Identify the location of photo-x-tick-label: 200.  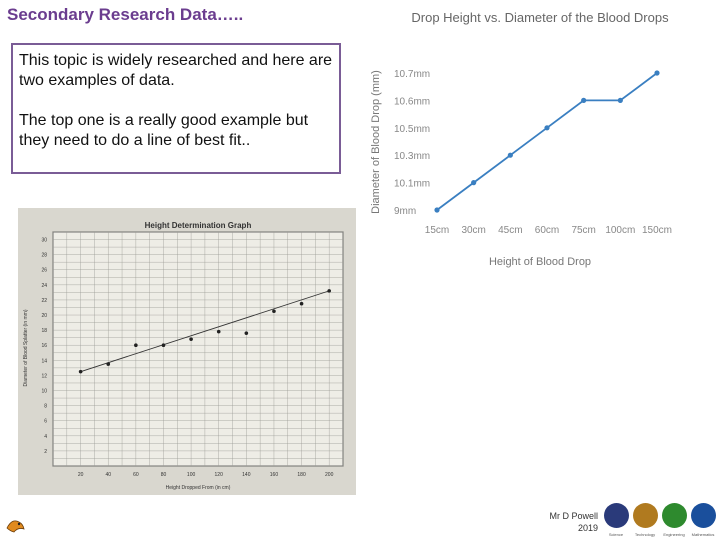
(329, 475).